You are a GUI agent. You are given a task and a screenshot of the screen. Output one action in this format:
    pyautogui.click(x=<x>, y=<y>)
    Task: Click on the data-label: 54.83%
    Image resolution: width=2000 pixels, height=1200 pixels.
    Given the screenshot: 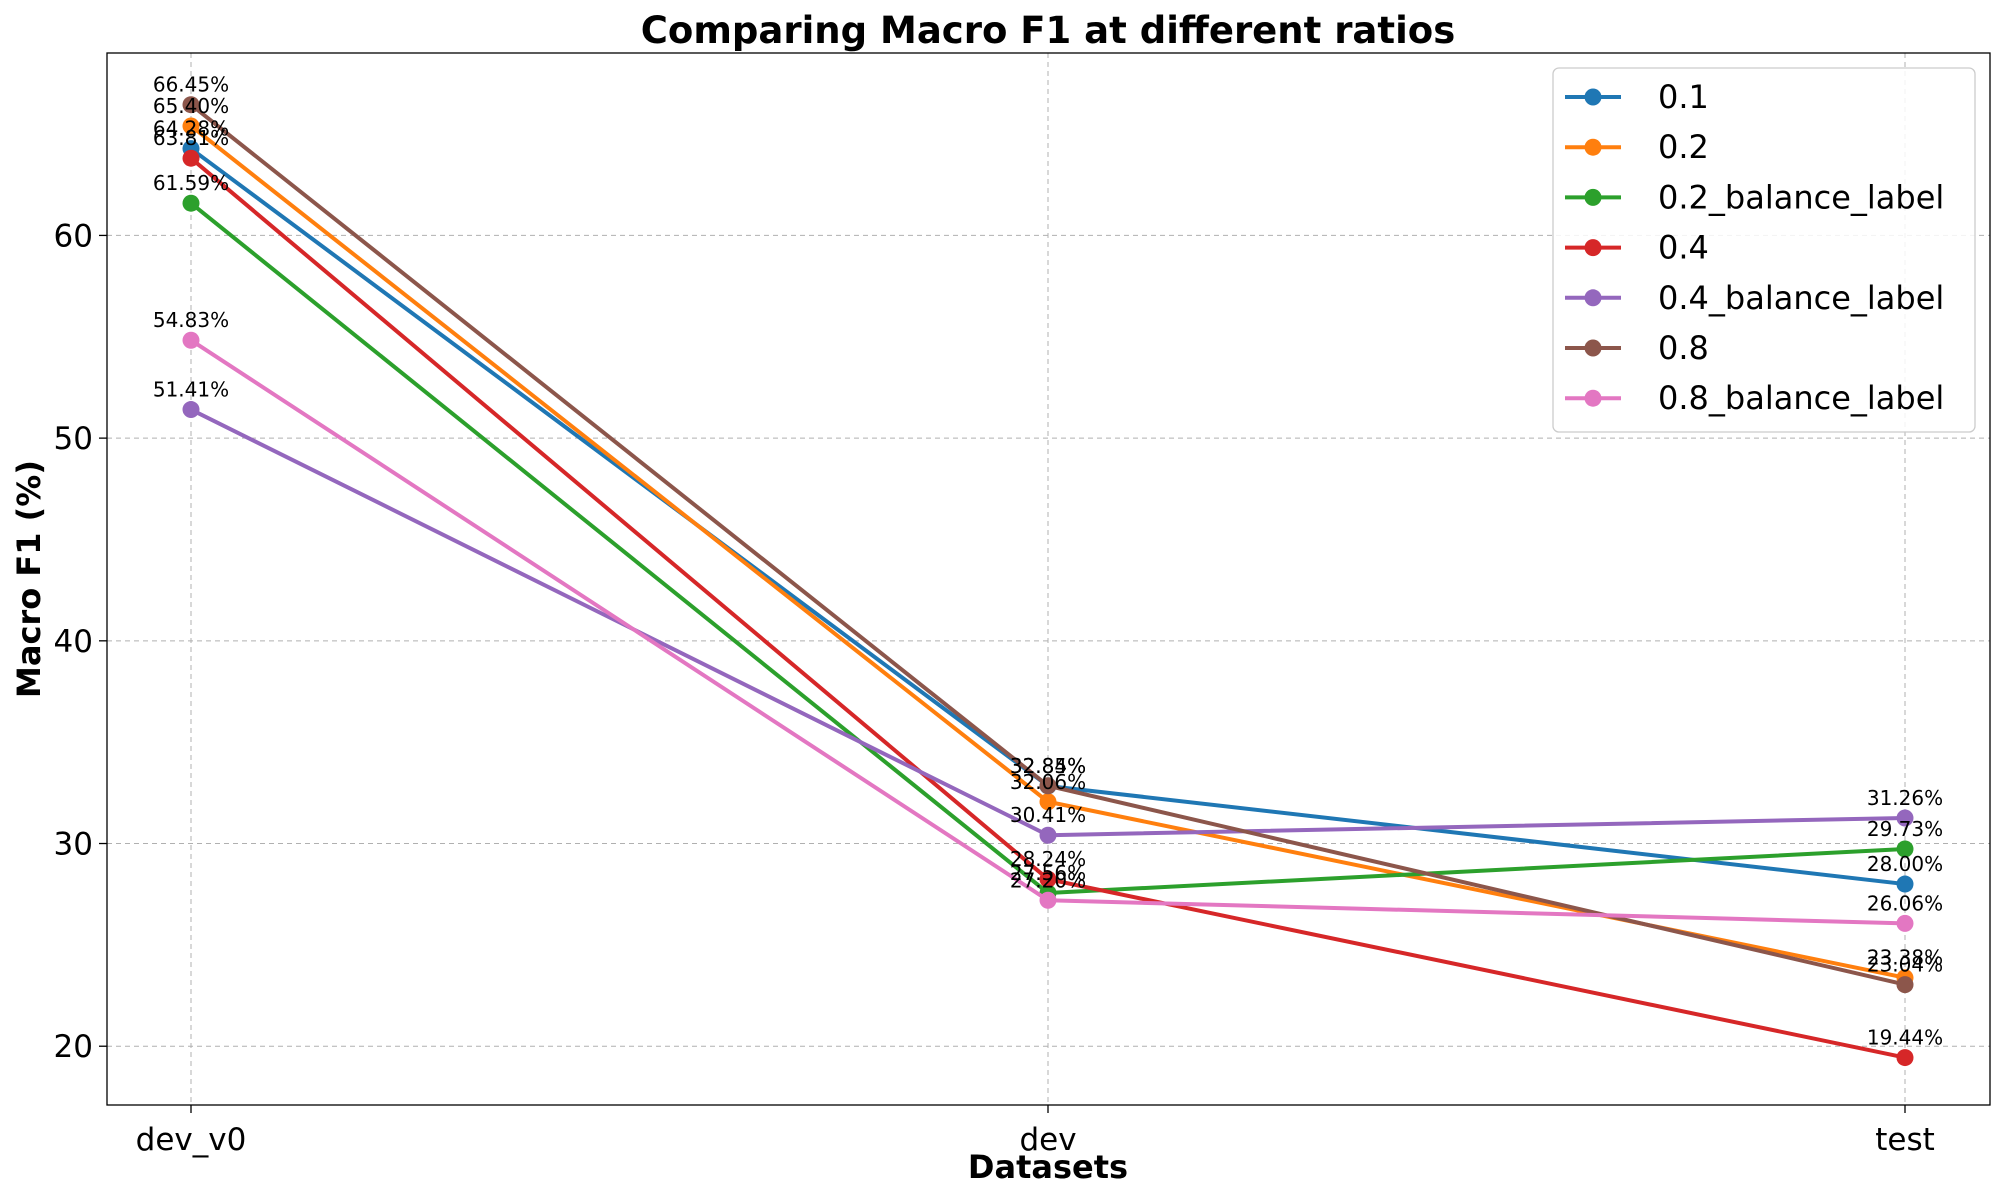 What is the action you would take?
    pyautogui.click(x=191, y=320)
    